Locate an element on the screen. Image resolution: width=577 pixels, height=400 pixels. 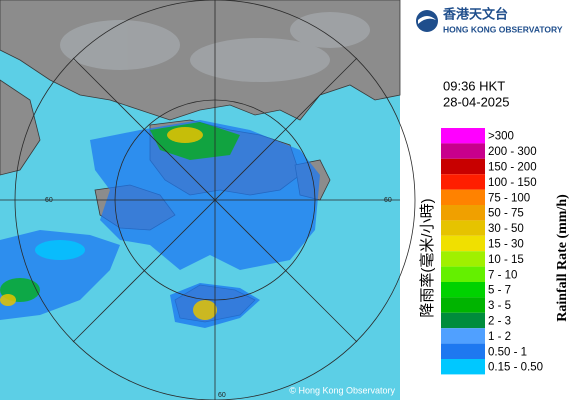
legend-label: 2 - 3 is located at coordinates (499, 322).